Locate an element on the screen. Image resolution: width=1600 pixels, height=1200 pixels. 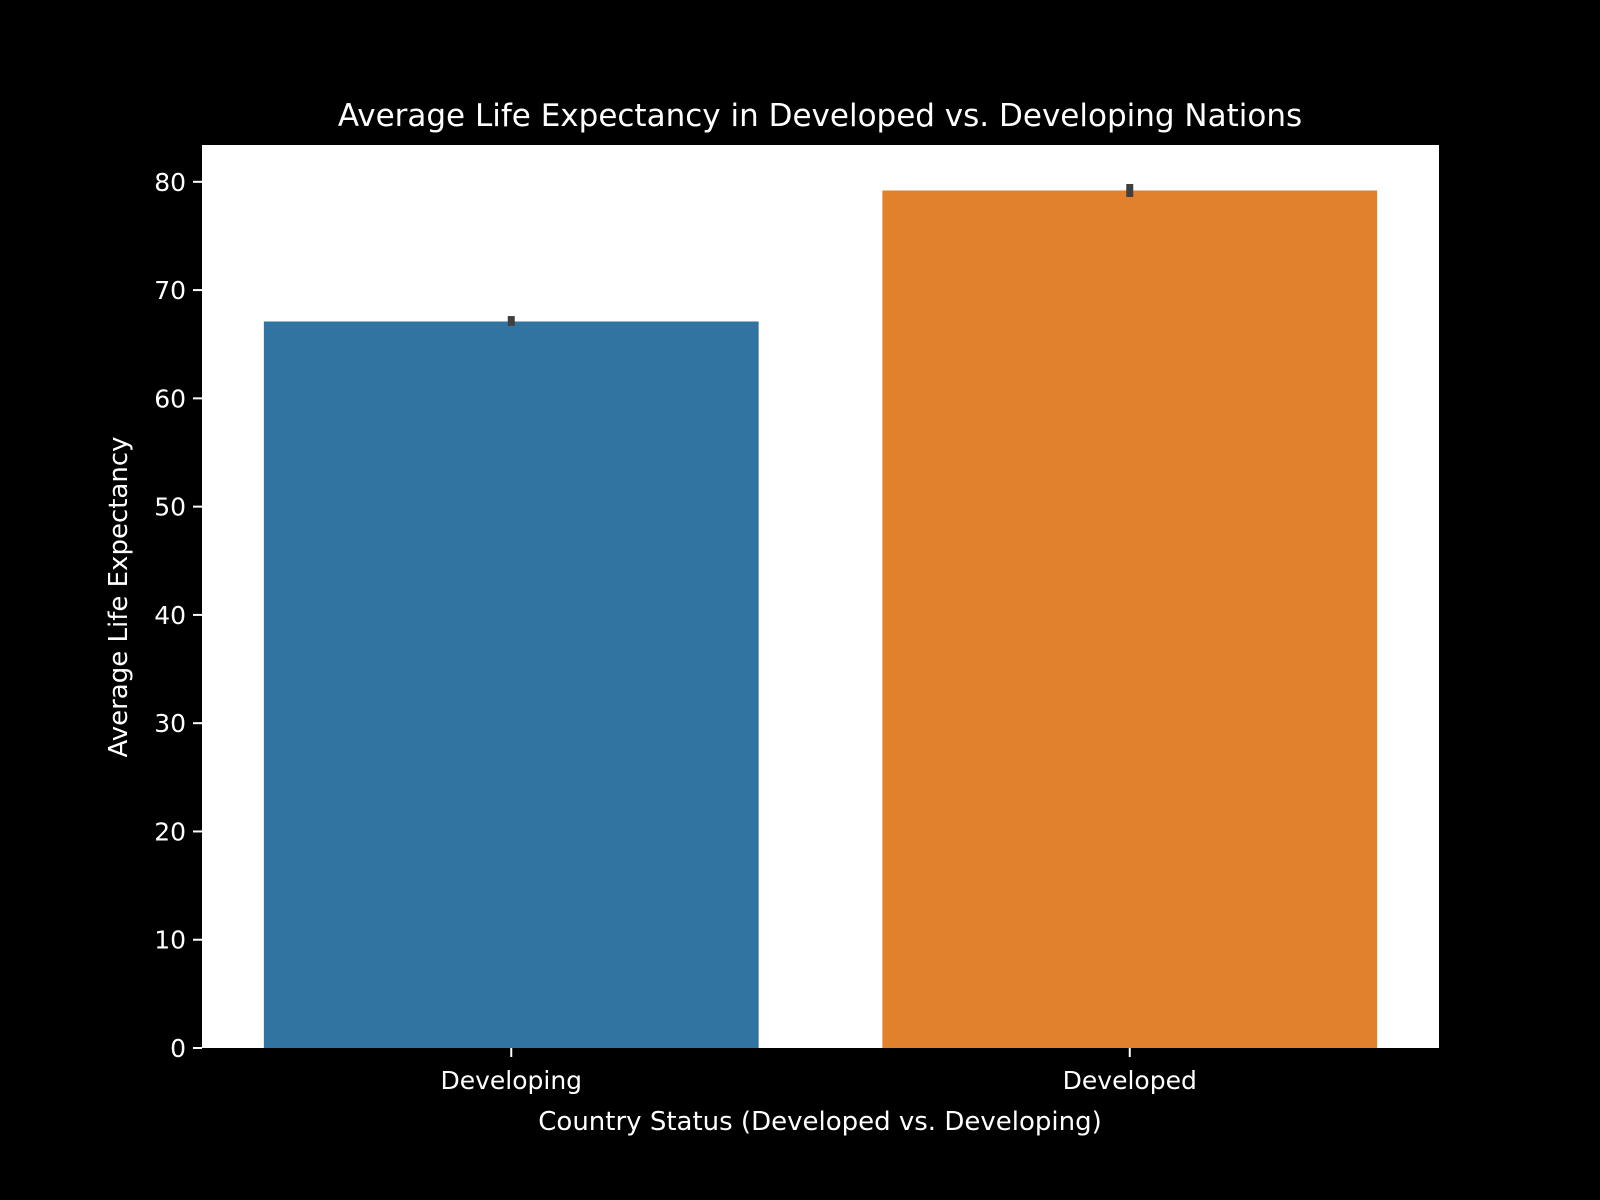
y-tick-label: 20 is located at coordinates (170, 831).